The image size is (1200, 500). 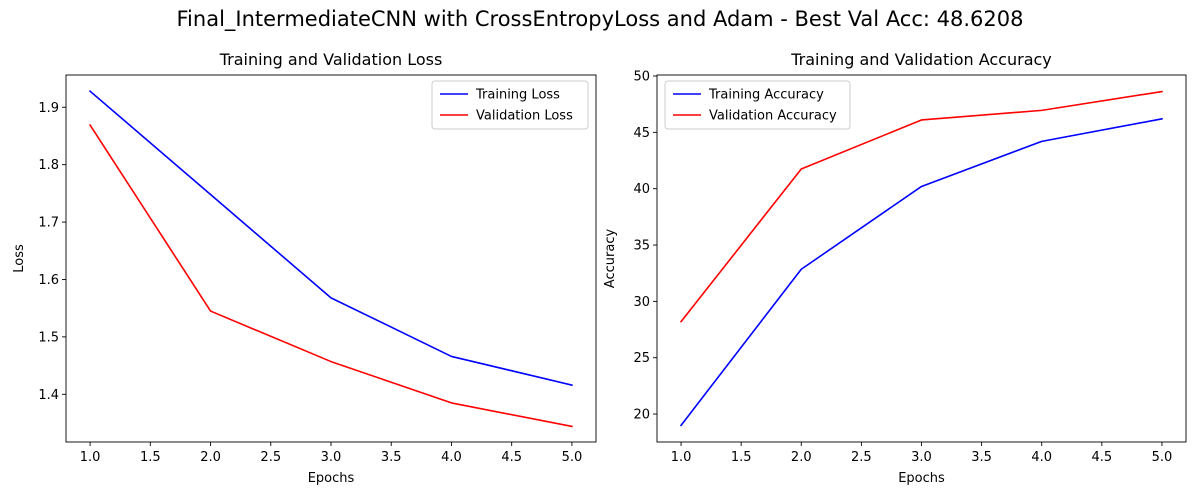 I want to click on loss-legend-label-0: Training Loss, so click(x=517, y=95).